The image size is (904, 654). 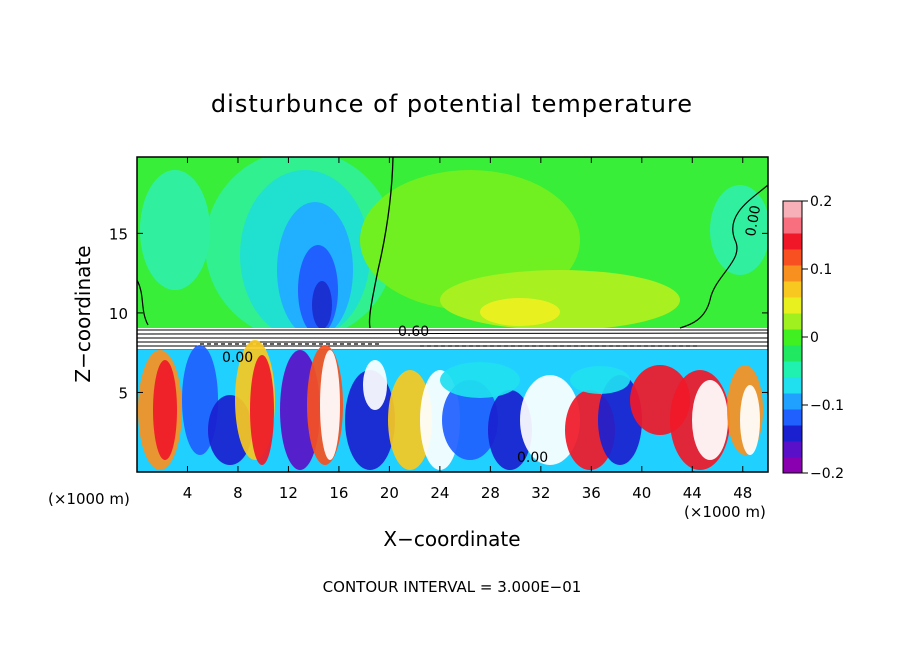 What do you see at coordinates (490, 493) in the screenshot?
I see `x-tick-label: 28` at bounding box center [490, 493].